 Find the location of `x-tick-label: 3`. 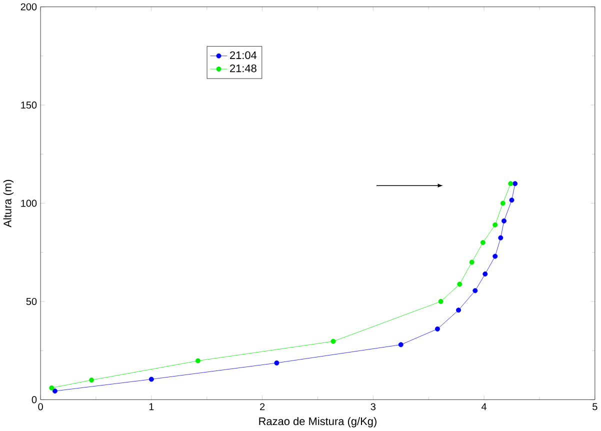

x-tick-label: 3 is located at coordinates (373, 406).